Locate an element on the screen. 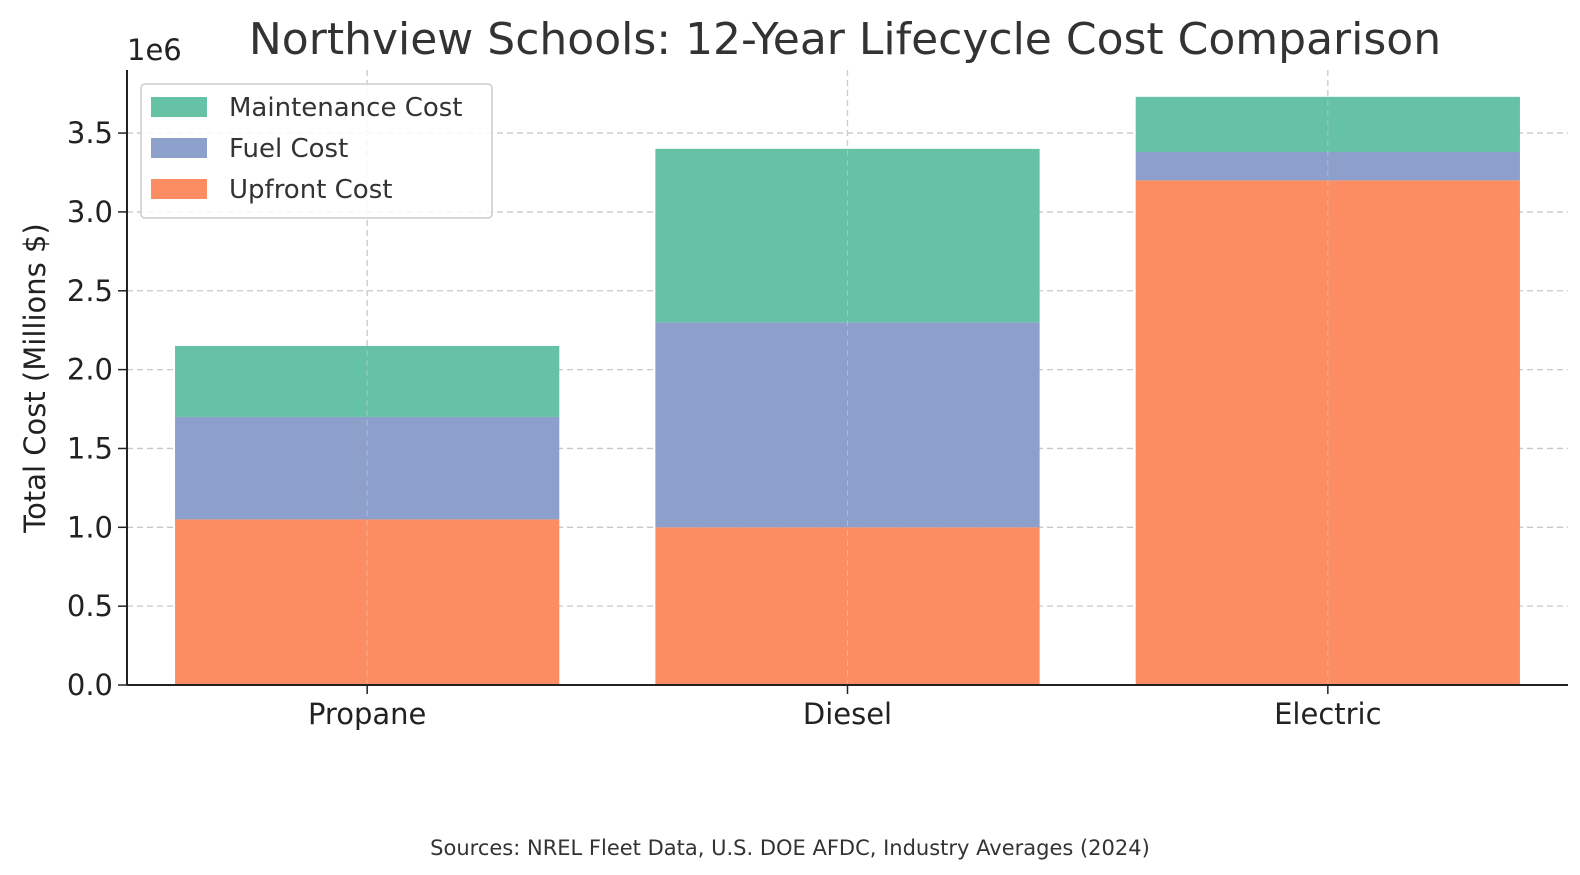  y-tick-label: 2.0 is located at coordinates (90, 370).